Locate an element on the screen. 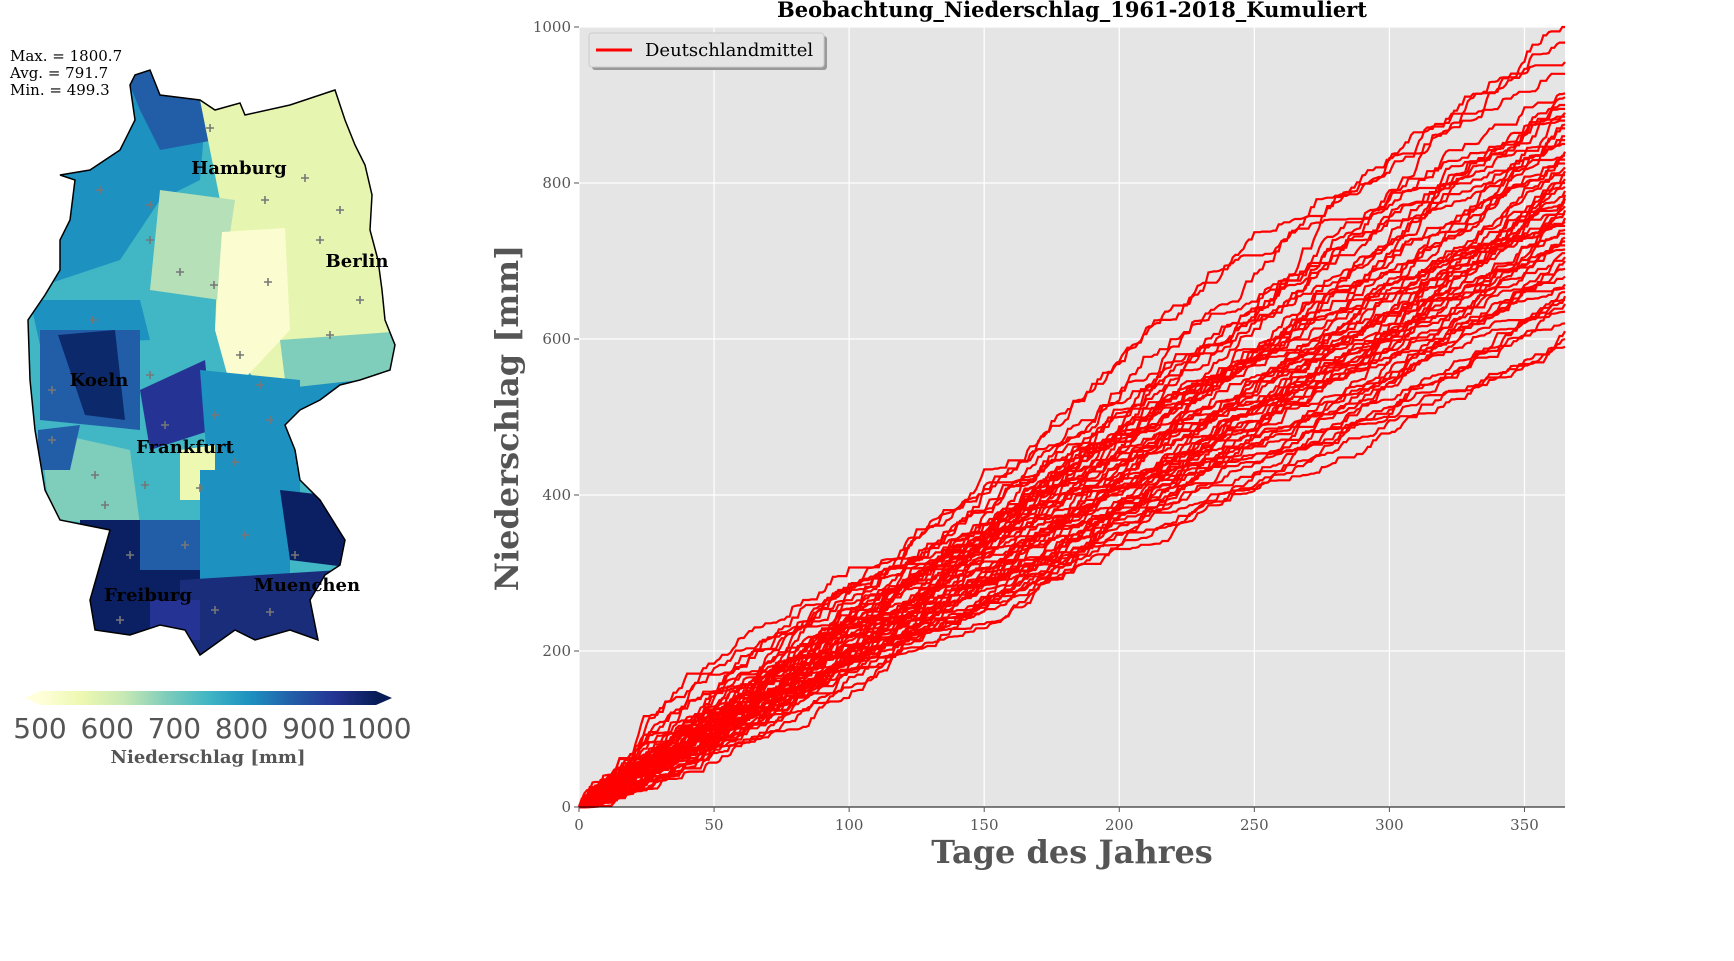 Image resolution: width=1734 pixels, height=961 pixels. x-tick-label: 50 is located at coordinates (714, 825).